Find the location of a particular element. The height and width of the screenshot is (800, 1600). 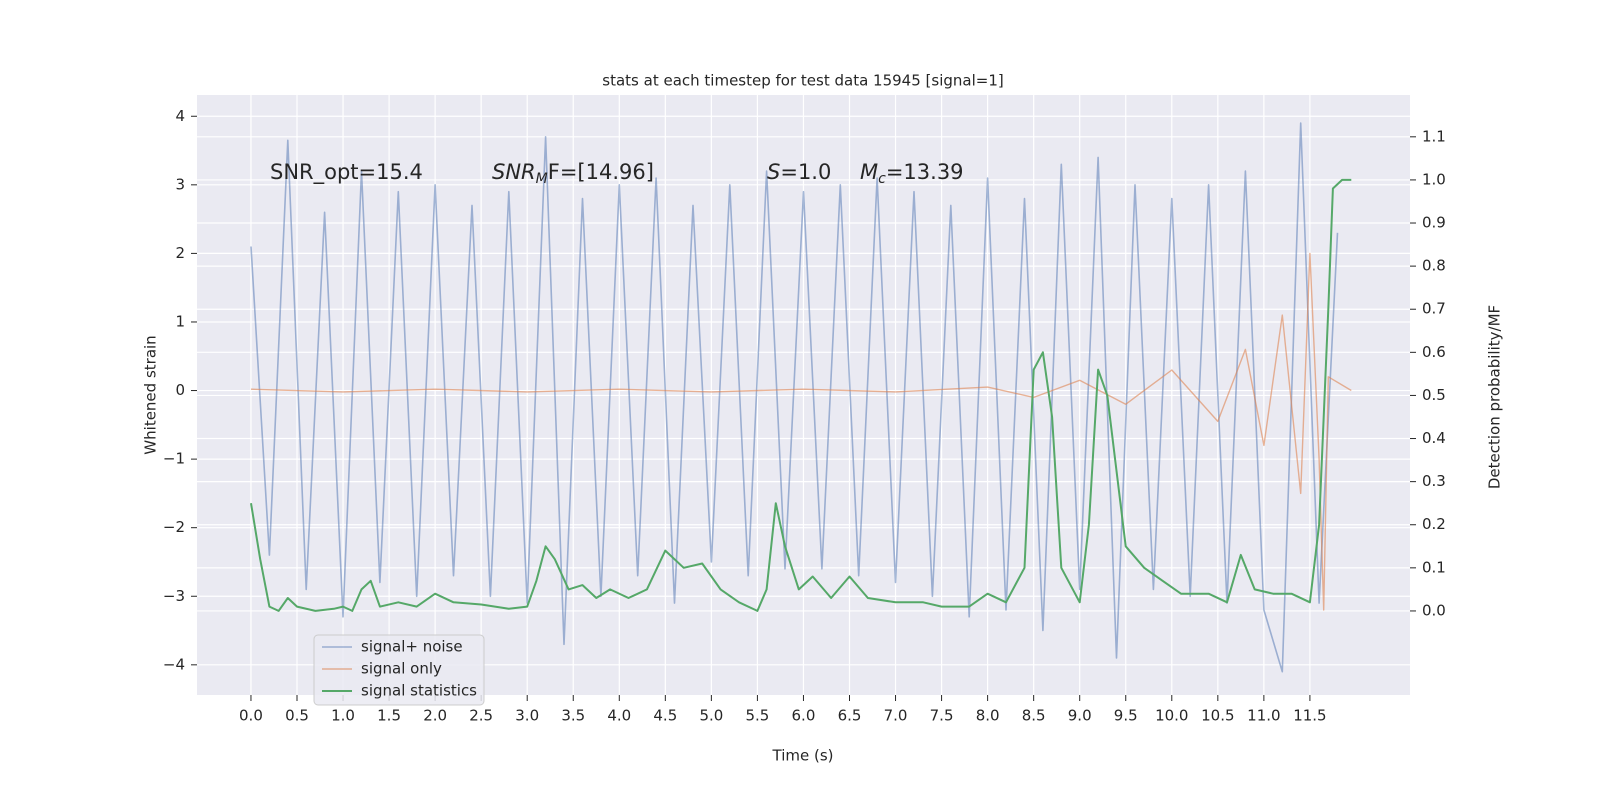

x-tick-label: 9.0 is located at coordinates (1080, 716).